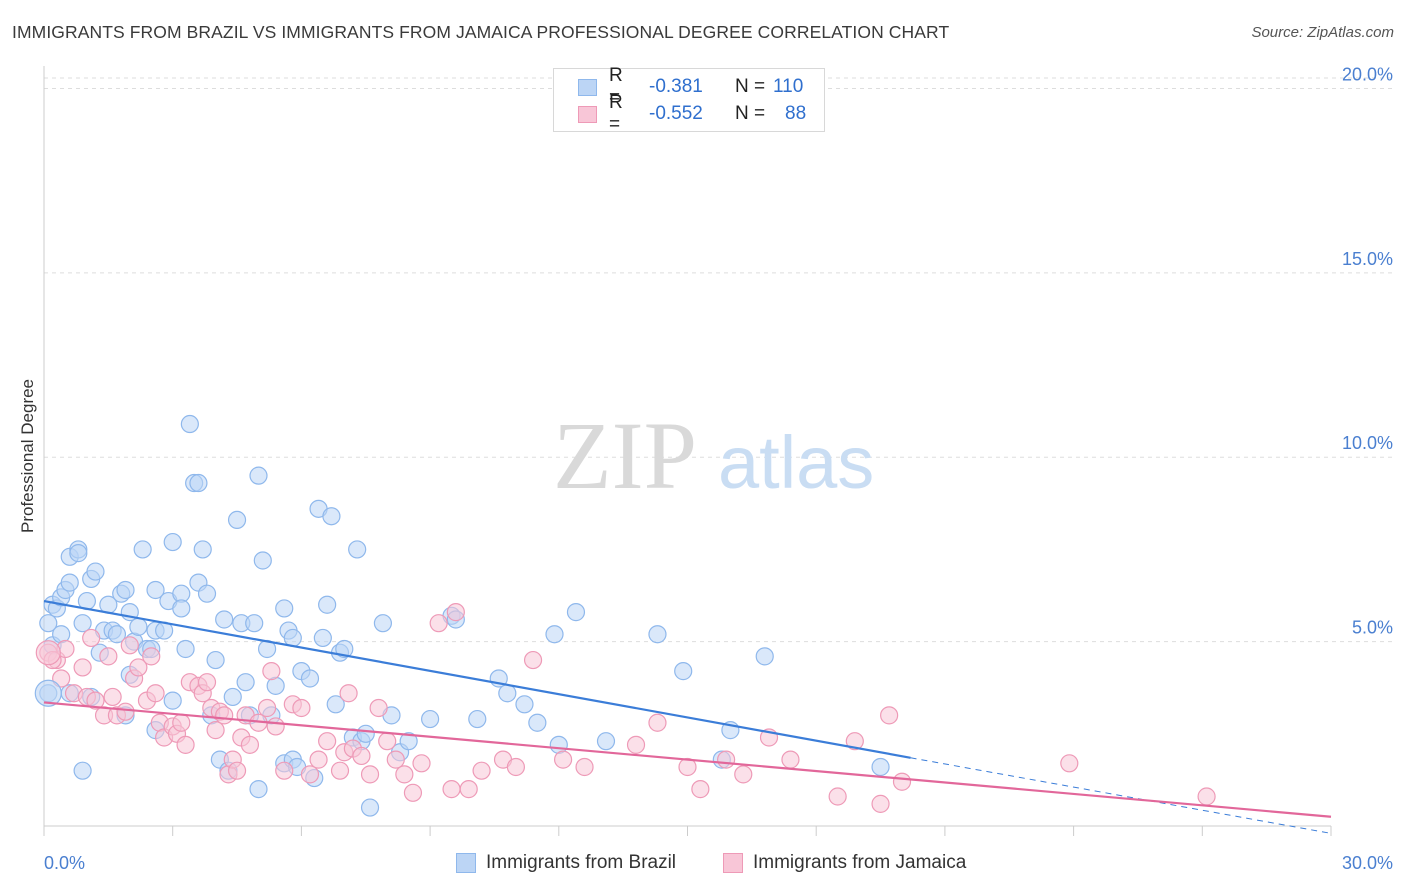  Describe the element at coordinates (1372, 628) in the screenshot. I see `y-tick-label: 5.0%` at that location.